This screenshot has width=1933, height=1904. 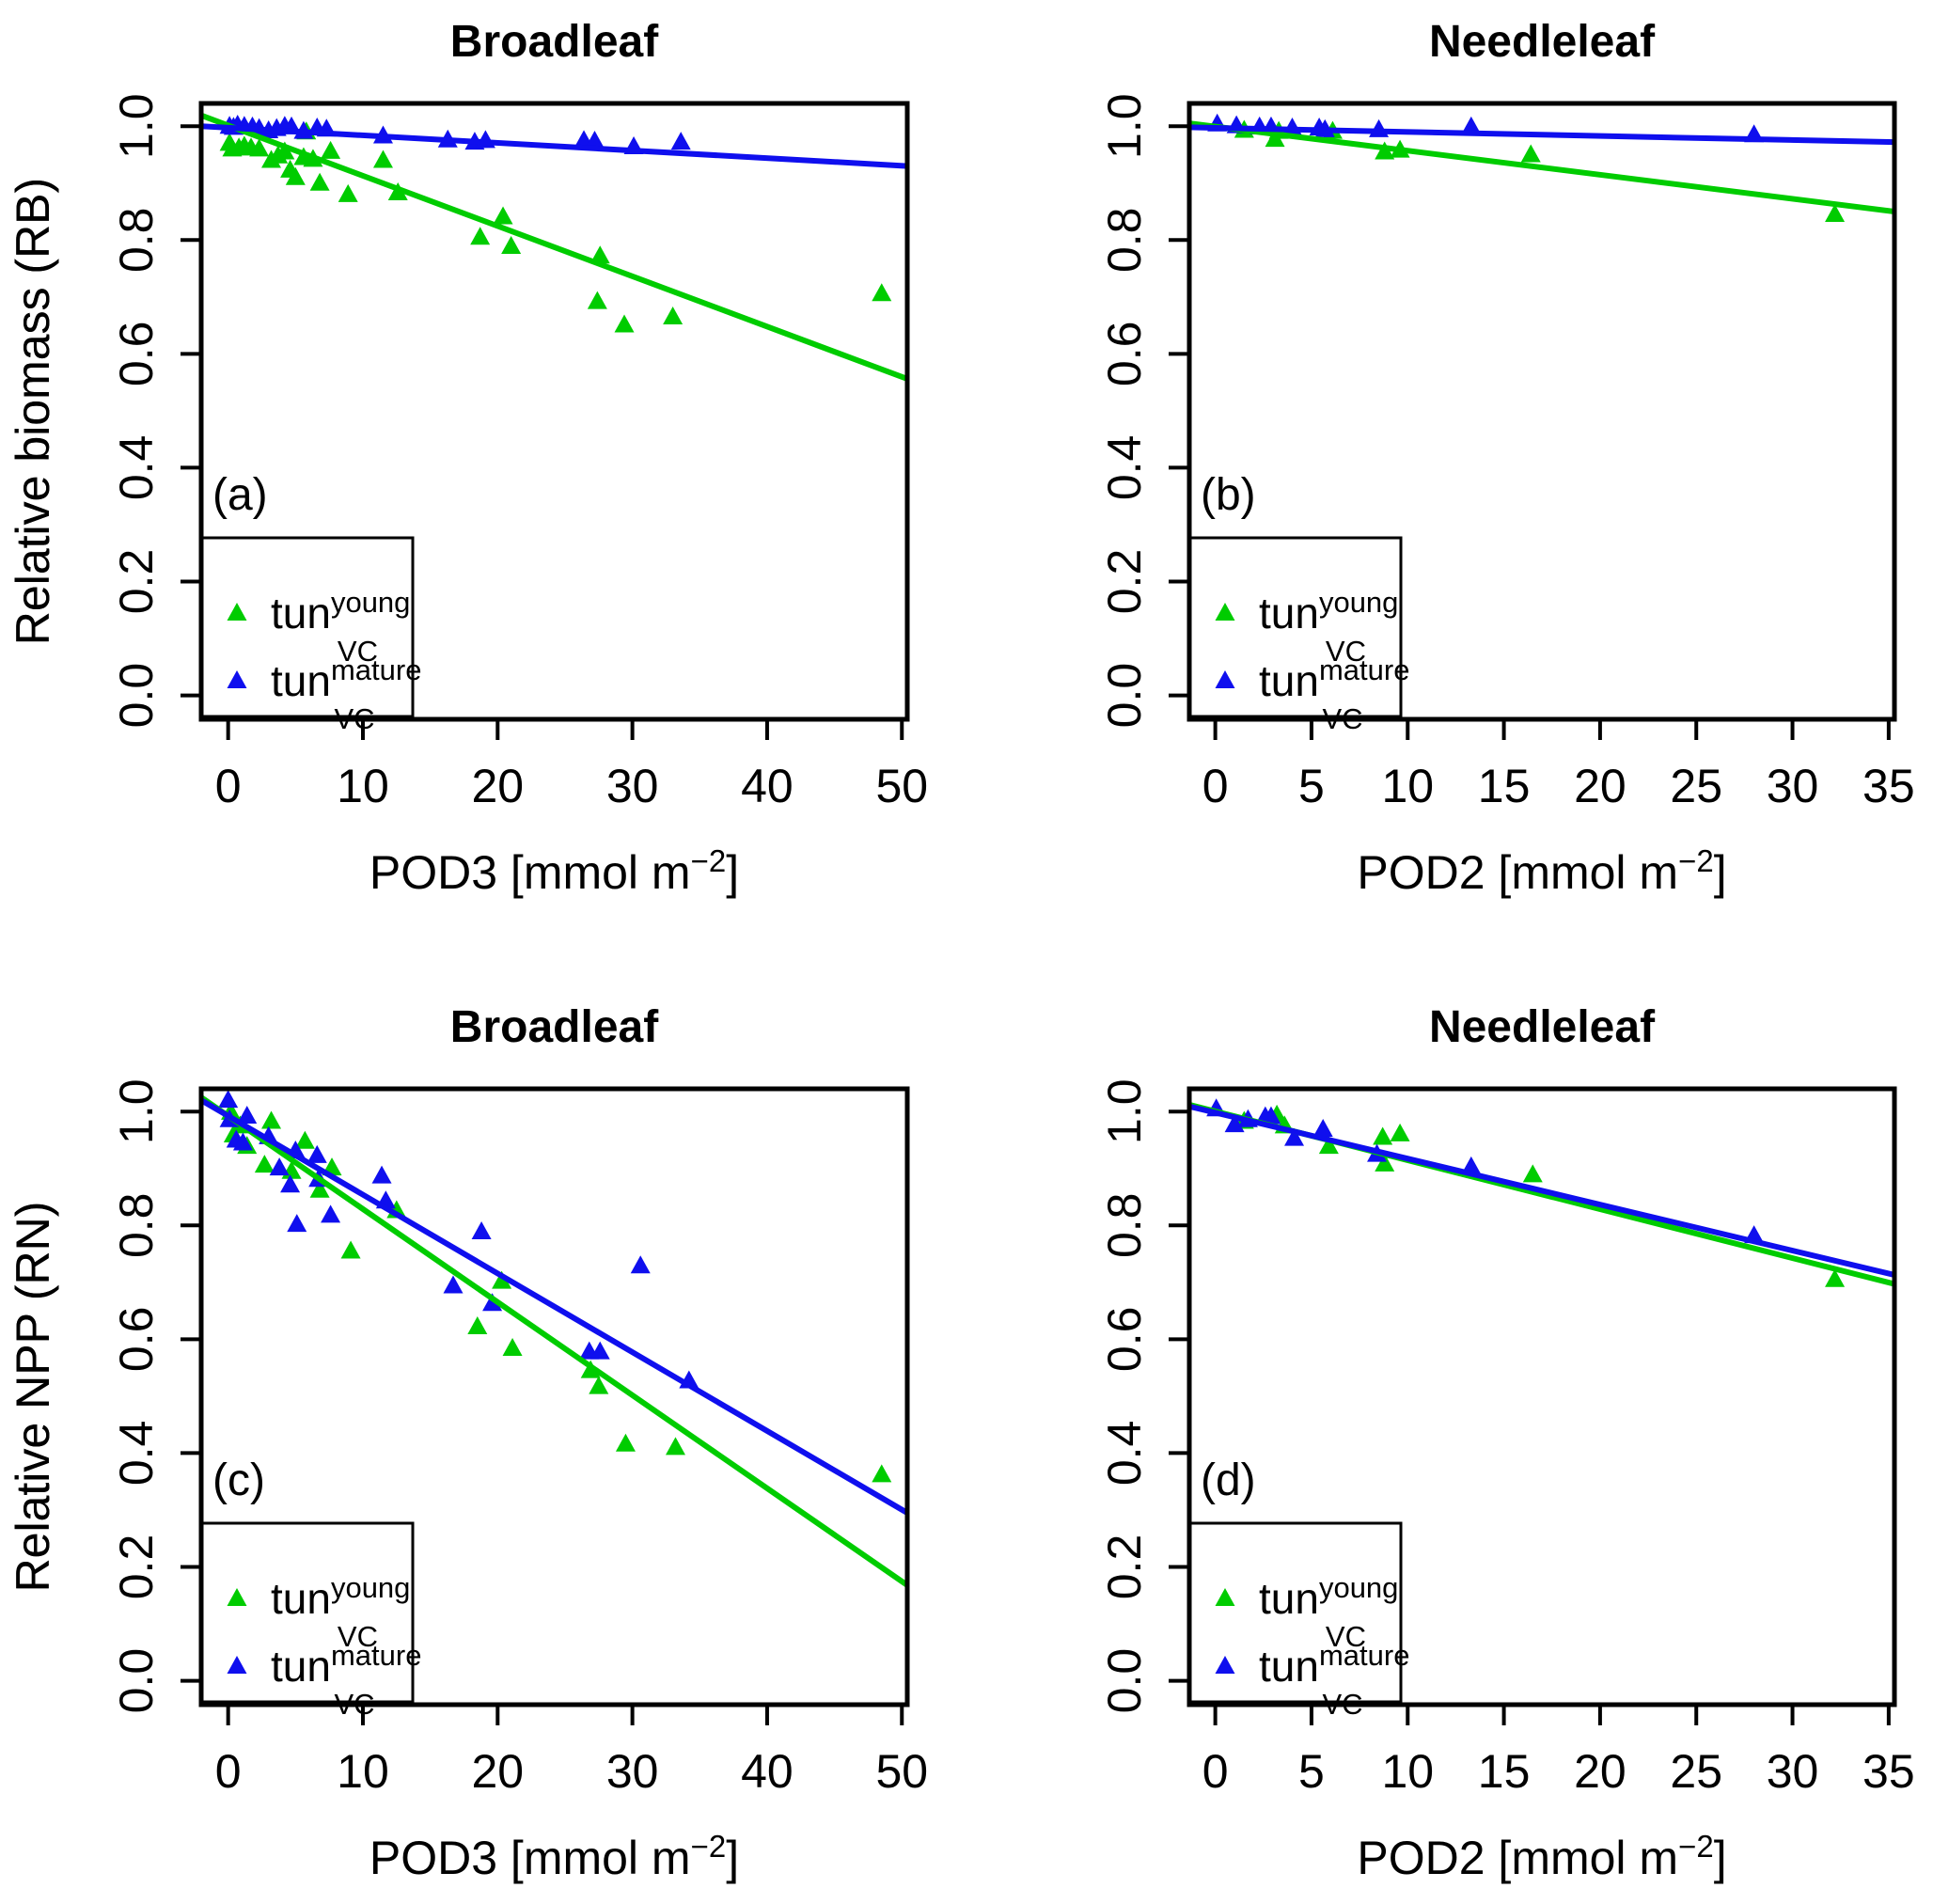 I want to click on panel-letter: (c), so click(x=238, y=1480).